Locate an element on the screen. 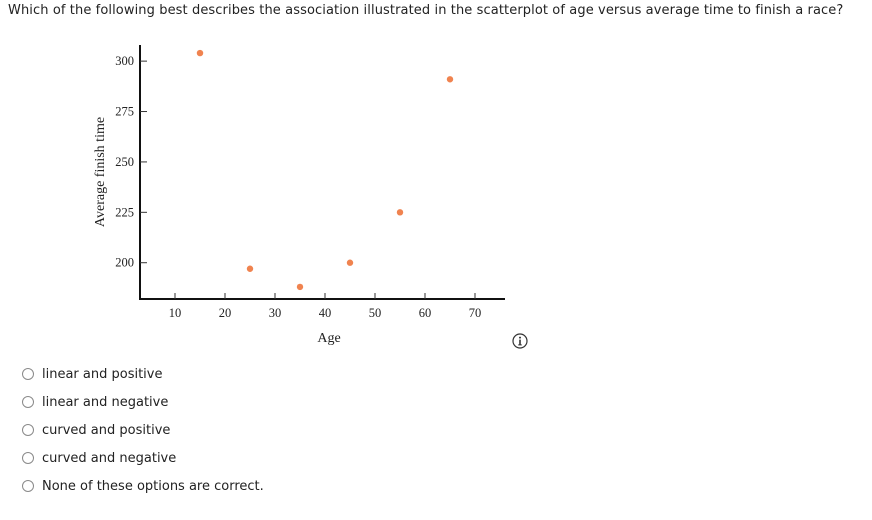 Image resolution: width=872 pixels, height=520 pixels. option-label: curved and positive is located at coordinates (106, 430).